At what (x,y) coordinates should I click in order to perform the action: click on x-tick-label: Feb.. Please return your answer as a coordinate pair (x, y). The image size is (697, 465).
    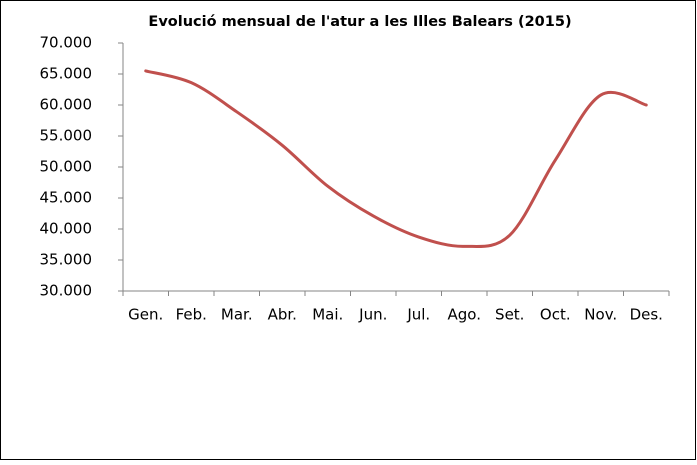
    Looking at the image, I should click on (191, 315).